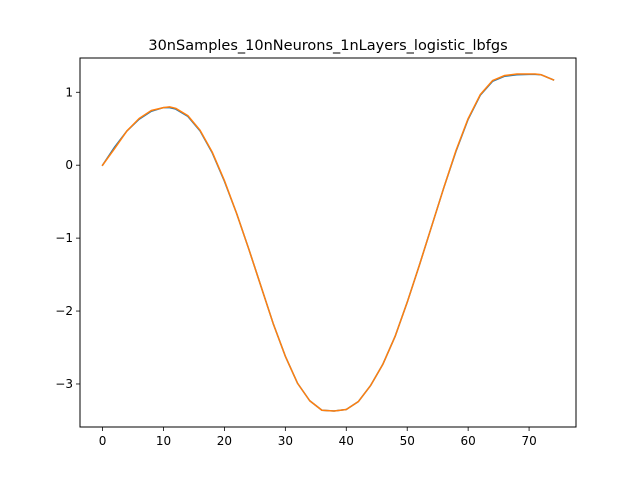  I want to click on x-tick-label: 50, so click(407, 441).